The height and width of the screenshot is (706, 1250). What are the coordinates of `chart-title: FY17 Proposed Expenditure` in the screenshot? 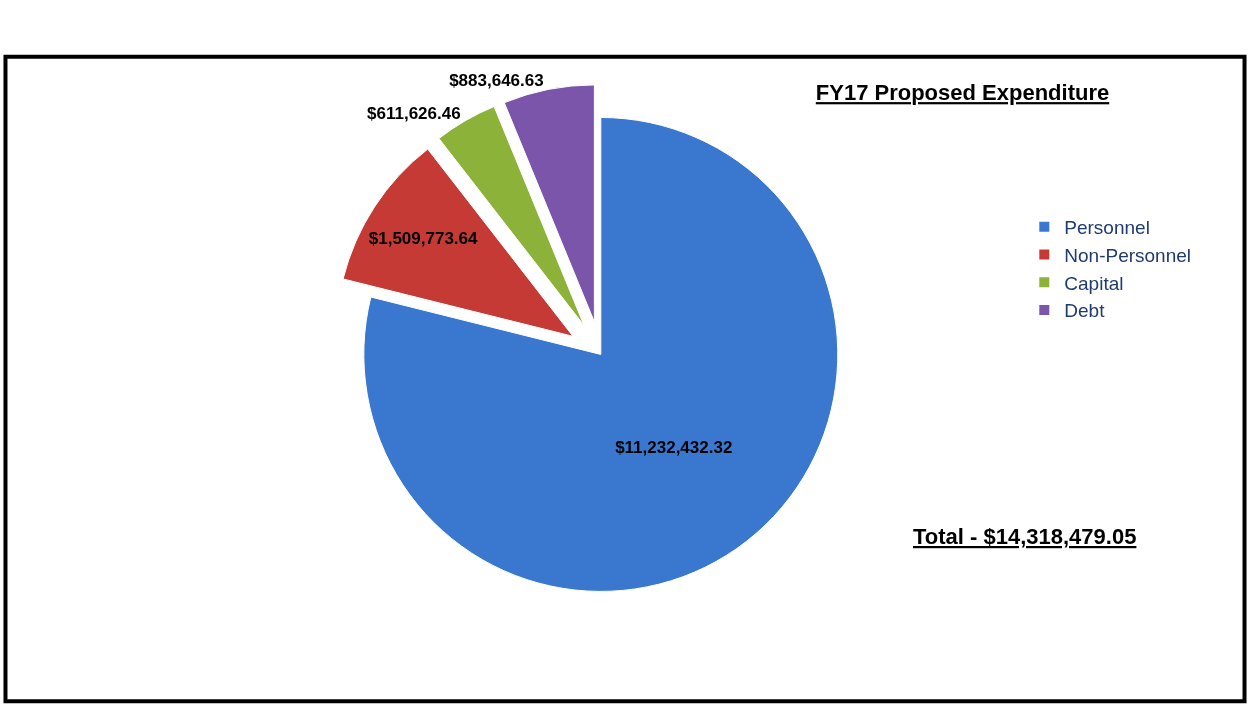 It's located at (962, 93).